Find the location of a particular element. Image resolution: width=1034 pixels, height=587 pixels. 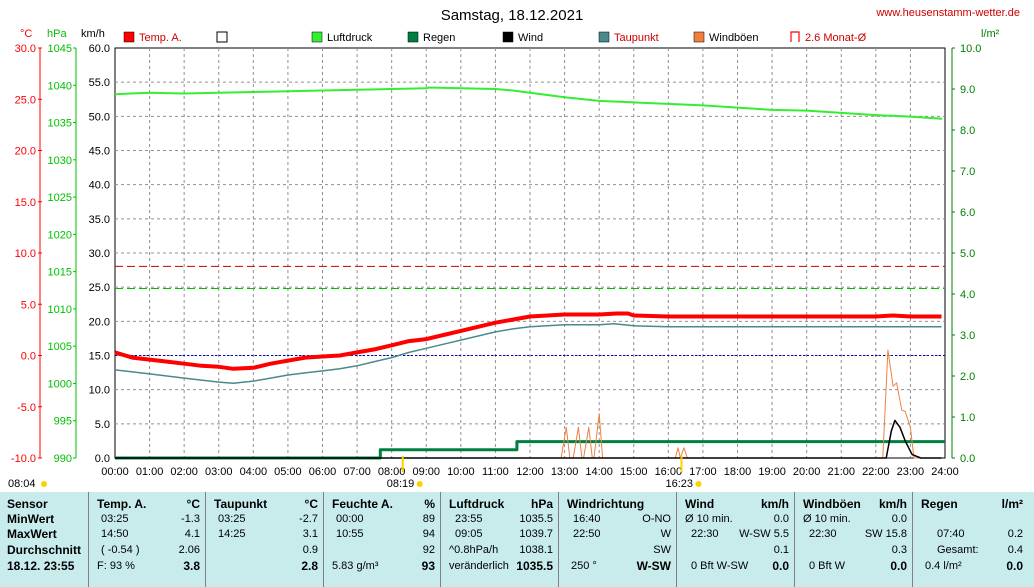

pressure-tick-label: 1030 is located at coordinates (60, 161).